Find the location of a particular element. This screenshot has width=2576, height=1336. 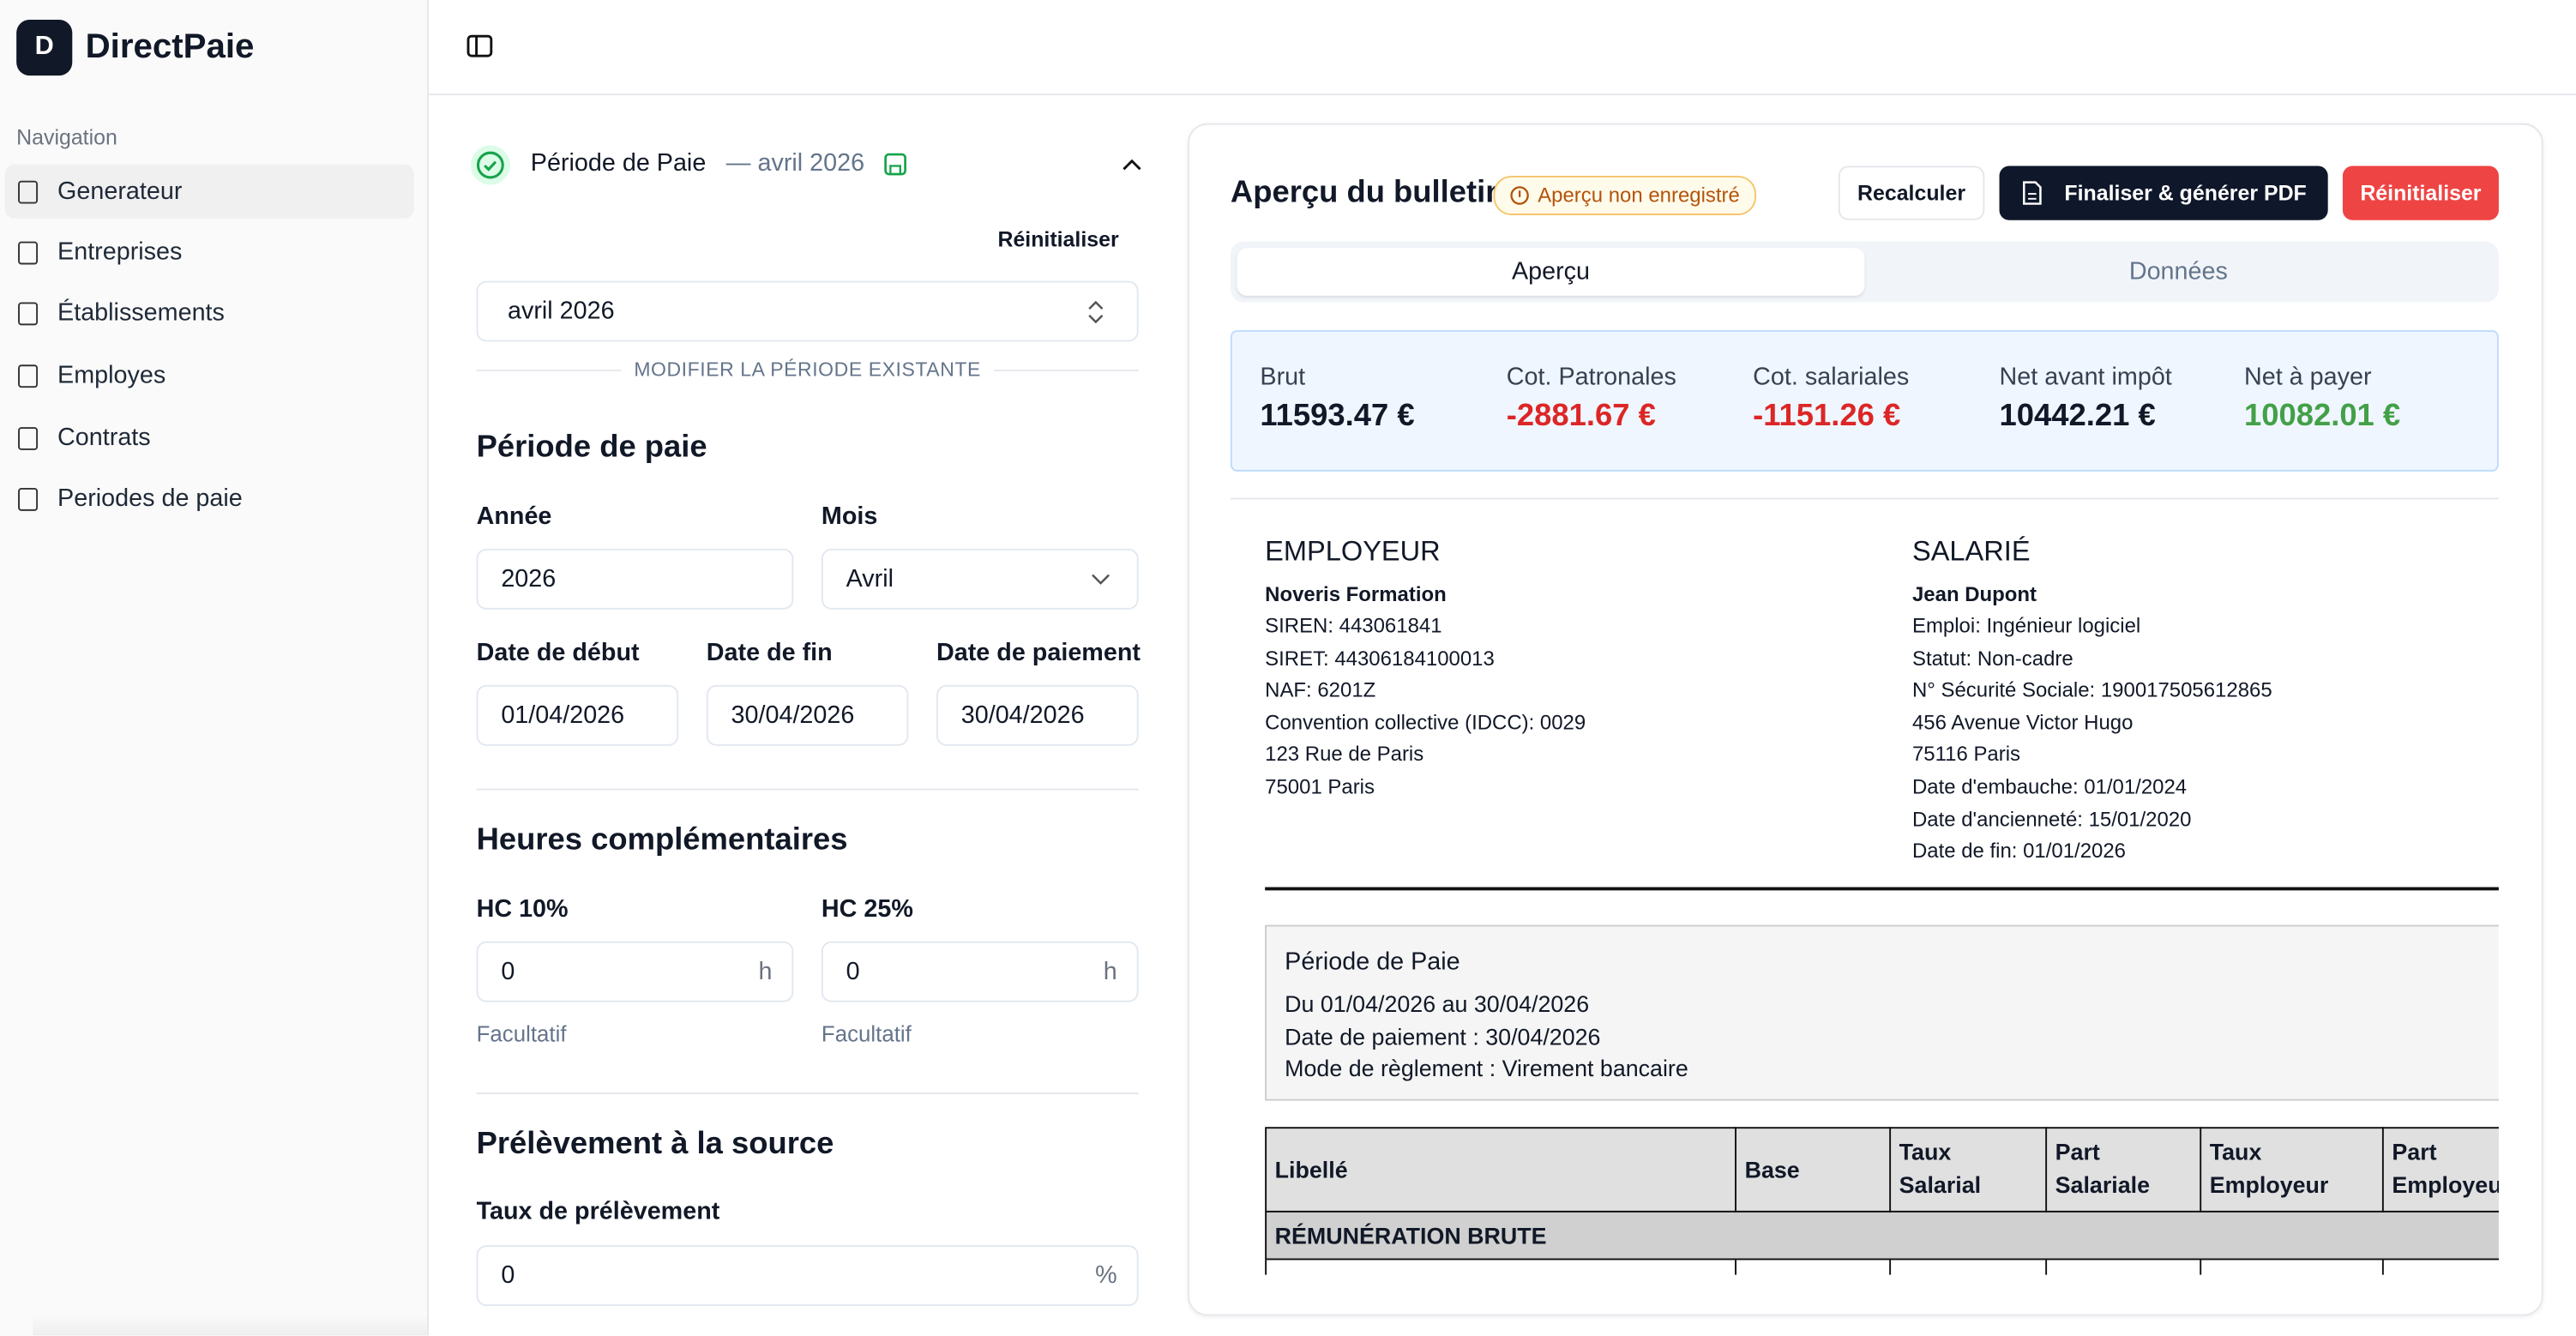

nav-section: Navigation is located at coordinates (66, 137).